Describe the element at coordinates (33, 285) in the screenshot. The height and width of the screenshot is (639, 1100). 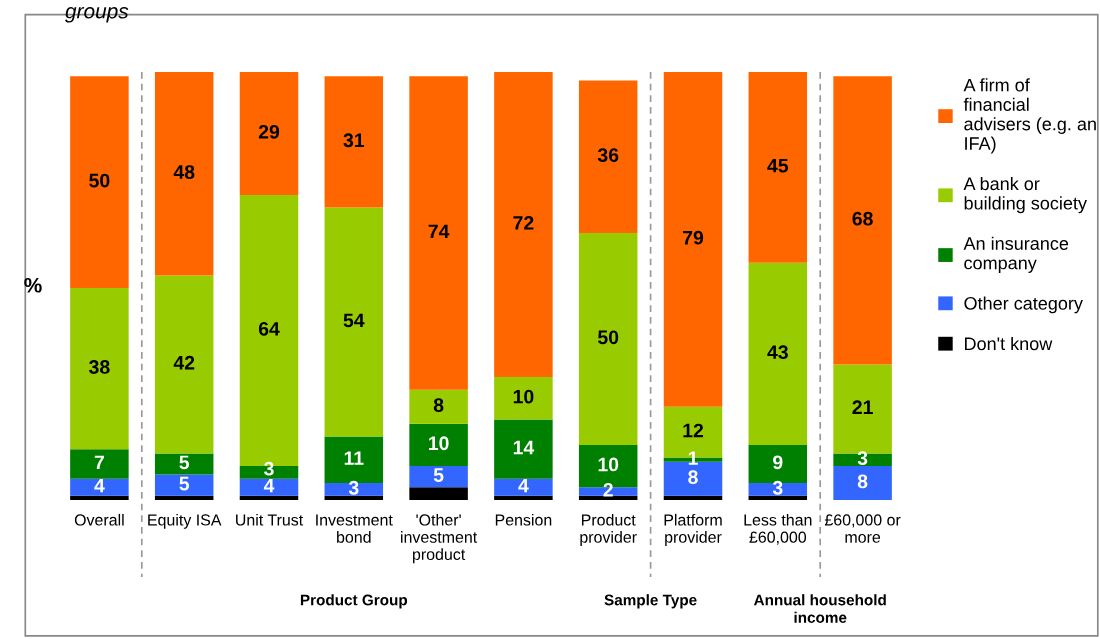
I see `y-axis-title: %` at that location.